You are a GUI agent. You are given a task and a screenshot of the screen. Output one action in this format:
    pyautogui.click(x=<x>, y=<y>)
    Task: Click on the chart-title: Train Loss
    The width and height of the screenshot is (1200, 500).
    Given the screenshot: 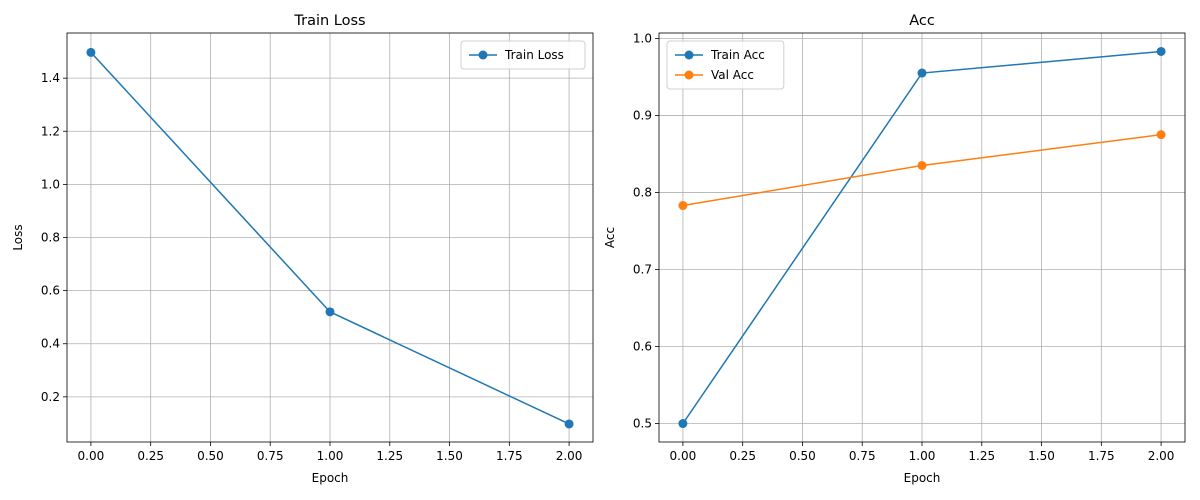 What is the action you would take?
    pyautogui.click(x=329, y=21)
    